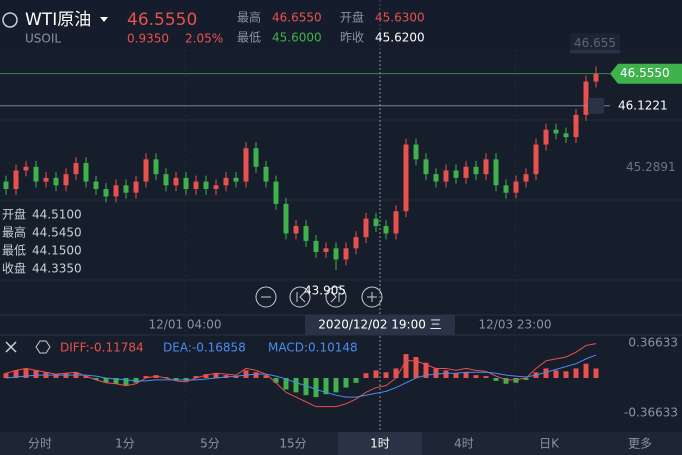 The height and width of the screenshot is (455, 682). Describe the element at coordinates (14, 251) in the screenshot. I see `info-label: 最低` at that location.